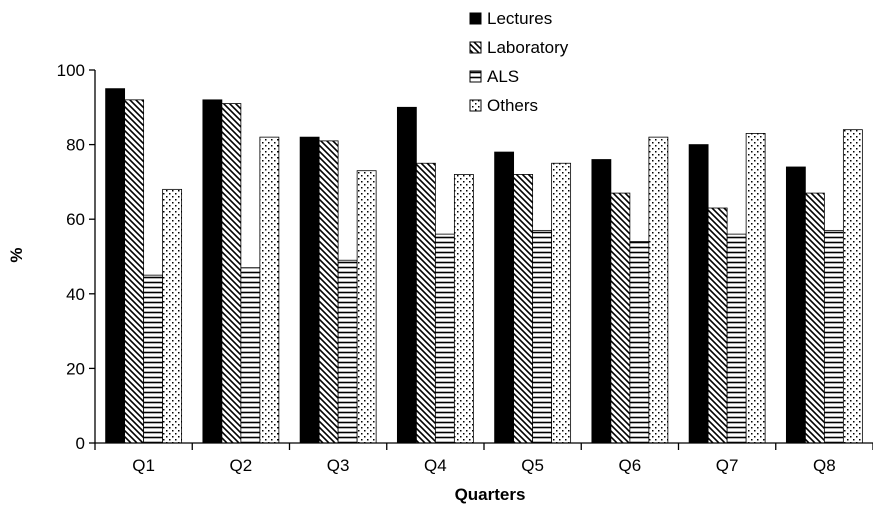 This screenshot has width=873, height=512. What do you see at coordinates (76, 257) in the screenshot?
I see `y-axis: 0 20 40 60 80 100` at bounding box center [76, 257].